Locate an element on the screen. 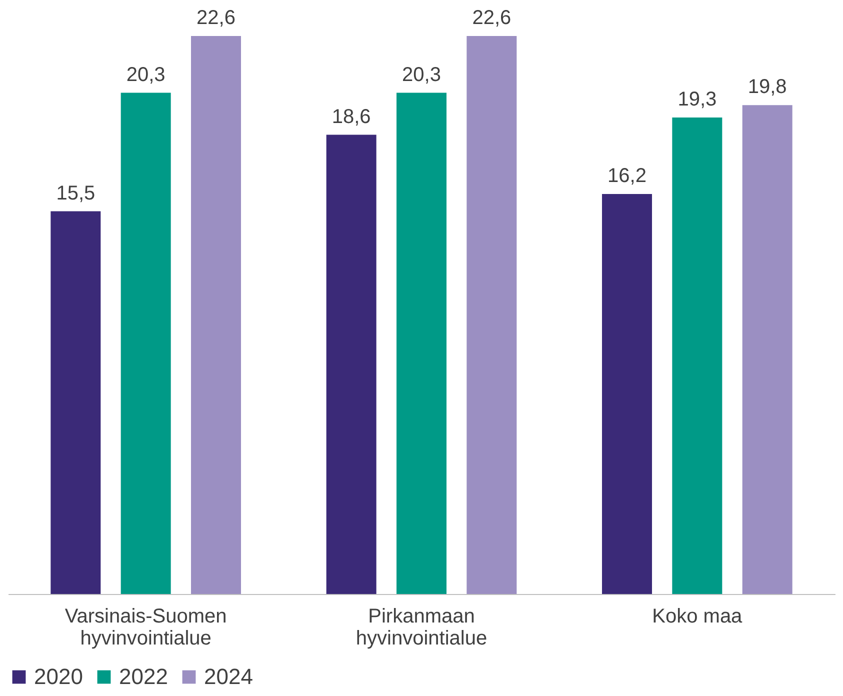 The image size is (843, 696). x-tick-label: Varsinais-Suomen hyvinvointialue is located at coordinates (145, 628).